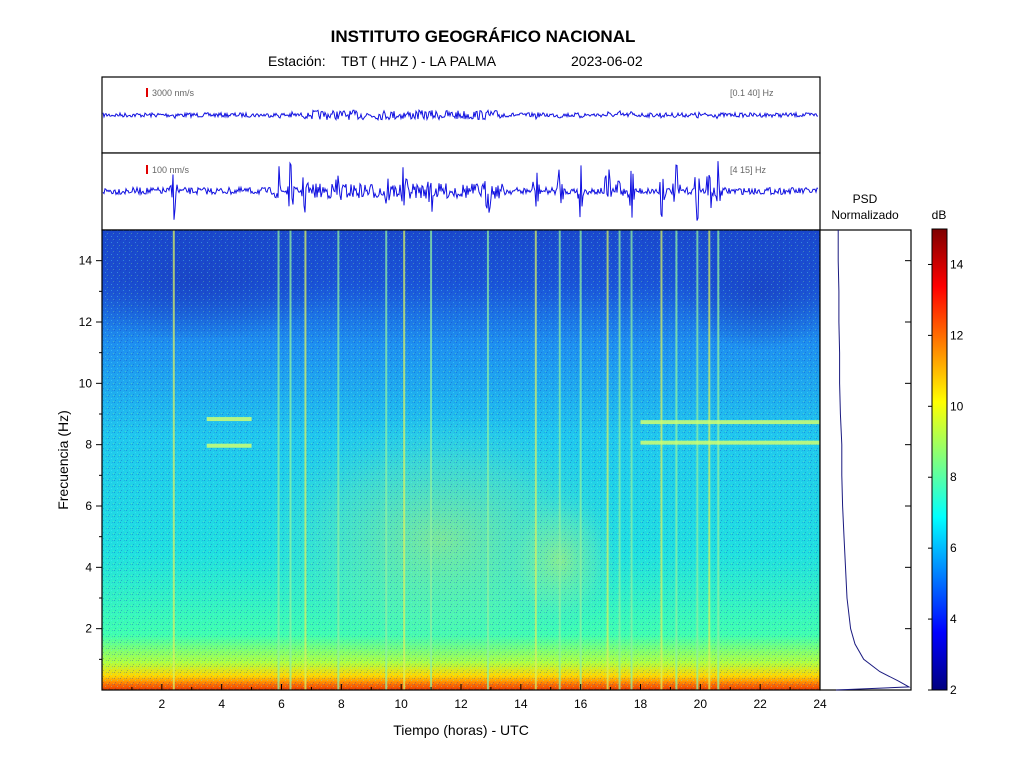 The height and width of the screenshot is (768, 1025). What do you see at coordinates (581, 704) in the screenshot?
I see `x-tick-label: 16` at bounding box center [581, 704].